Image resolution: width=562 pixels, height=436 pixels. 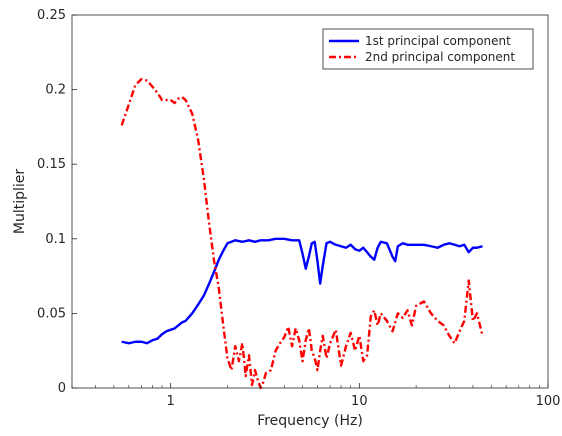 What do you see at coordinates (438, 41) in the screenshot?
I see `legend-entry-1st-principal-component: 1st principal component` at bounding box center [438, 41].